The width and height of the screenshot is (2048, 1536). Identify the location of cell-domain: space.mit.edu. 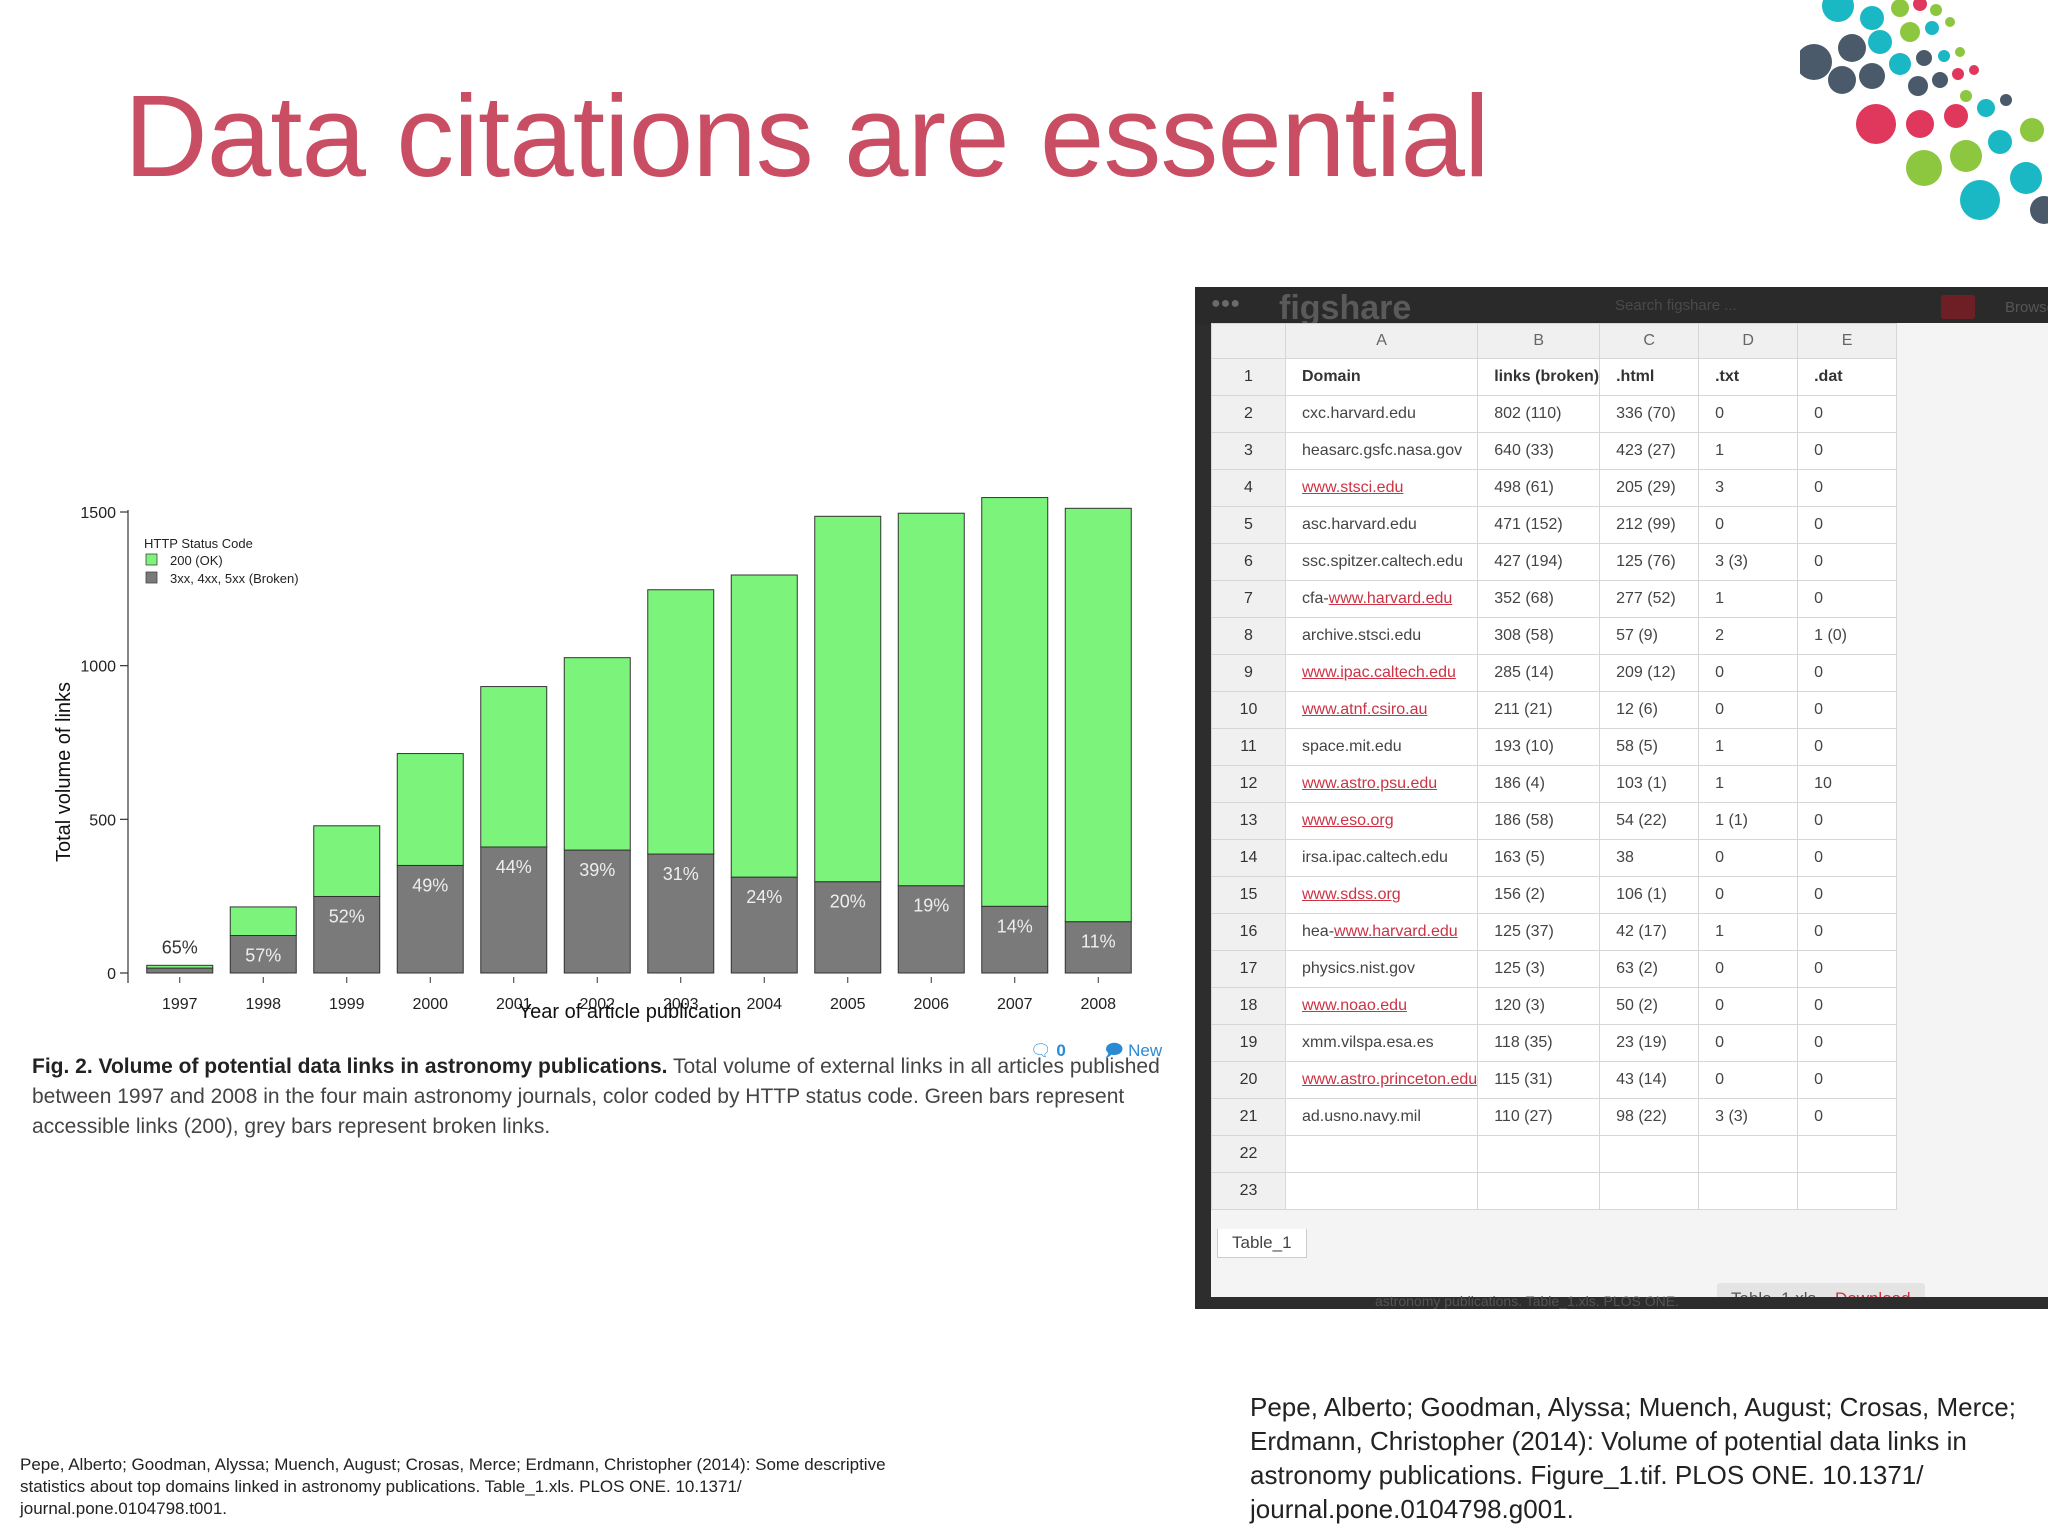
(1381, 747).